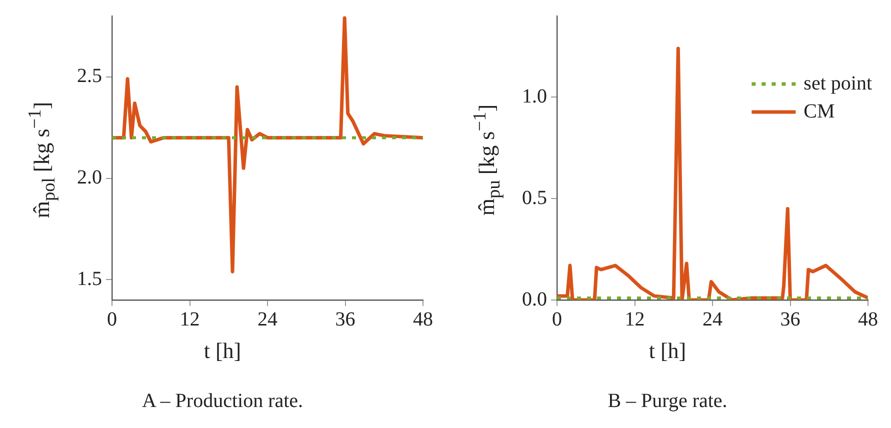 Image resolution: width=891 pixels, height=428 pixels. I want to click on y-tick-label: 2.5, so click(89, 76).